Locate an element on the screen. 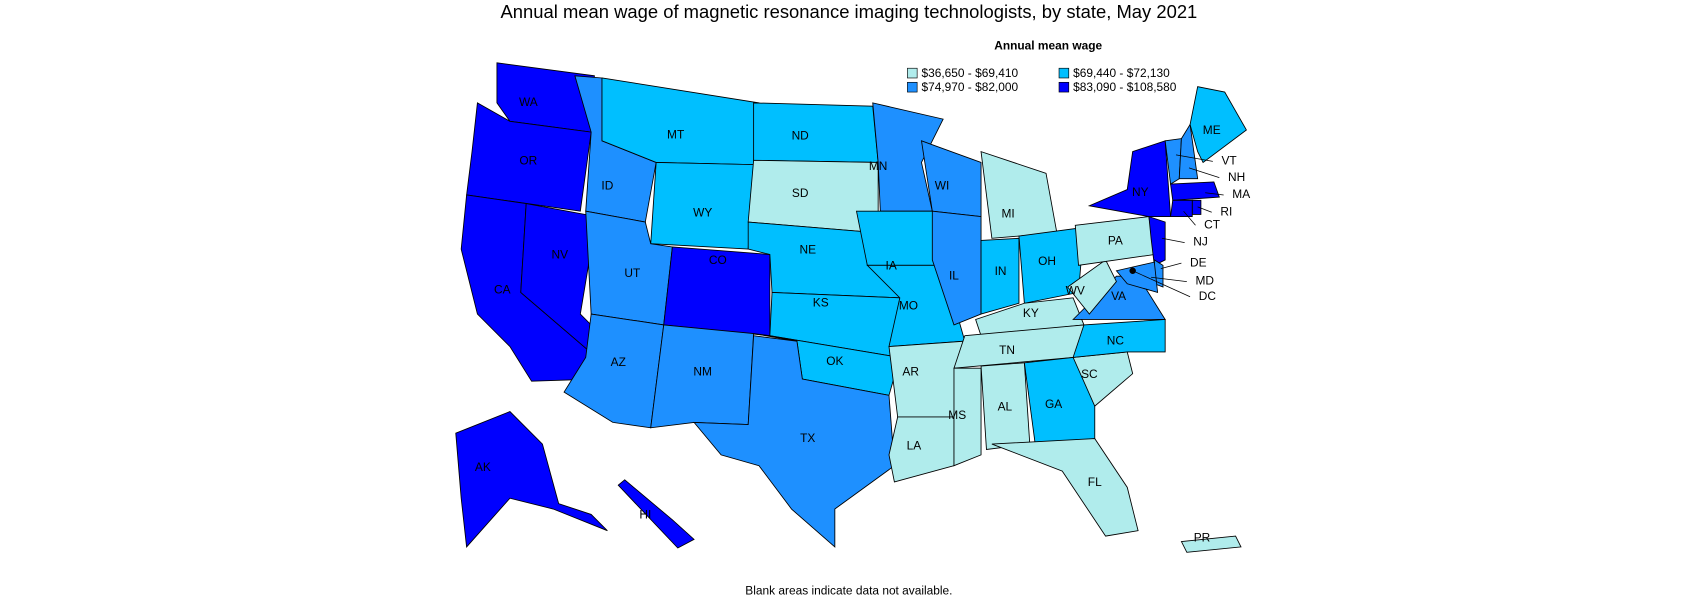  state-label: WA is located at coordinates (528, 102).